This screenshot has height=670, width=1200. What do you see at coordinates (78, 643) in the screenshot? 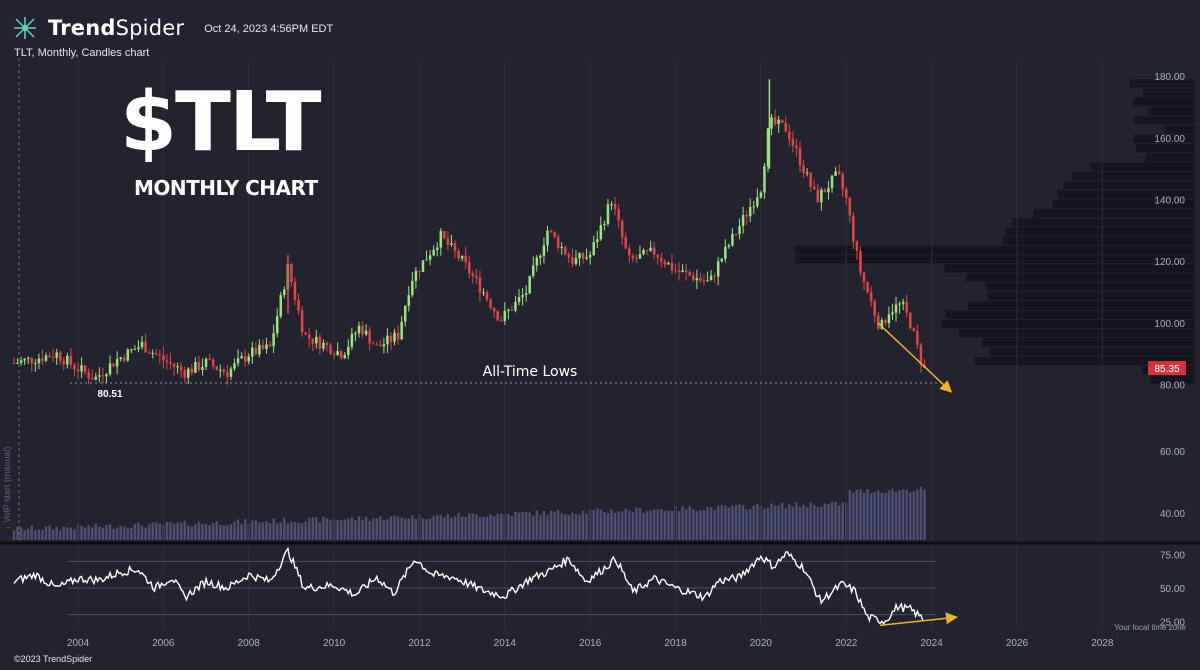
I see `x-tick-label: 2004` at bounding box center [78, 643].